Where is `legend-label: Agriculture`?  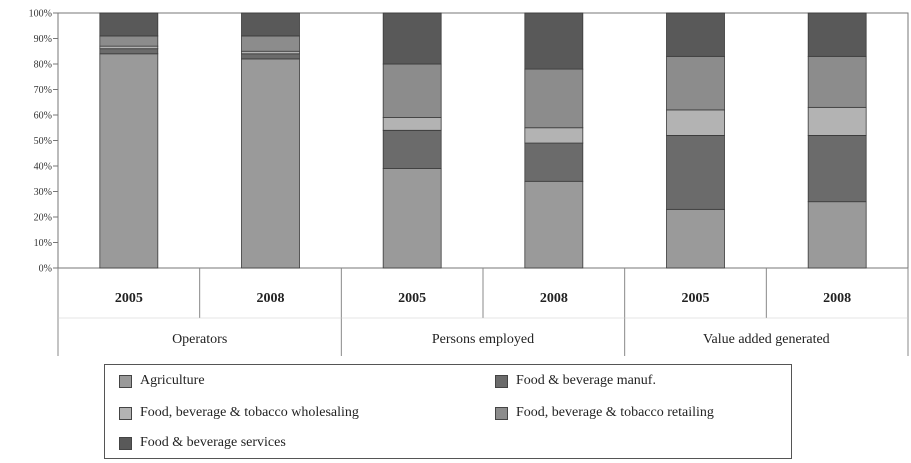 legend-label: Agriculture is located at coordinates (172, 380).